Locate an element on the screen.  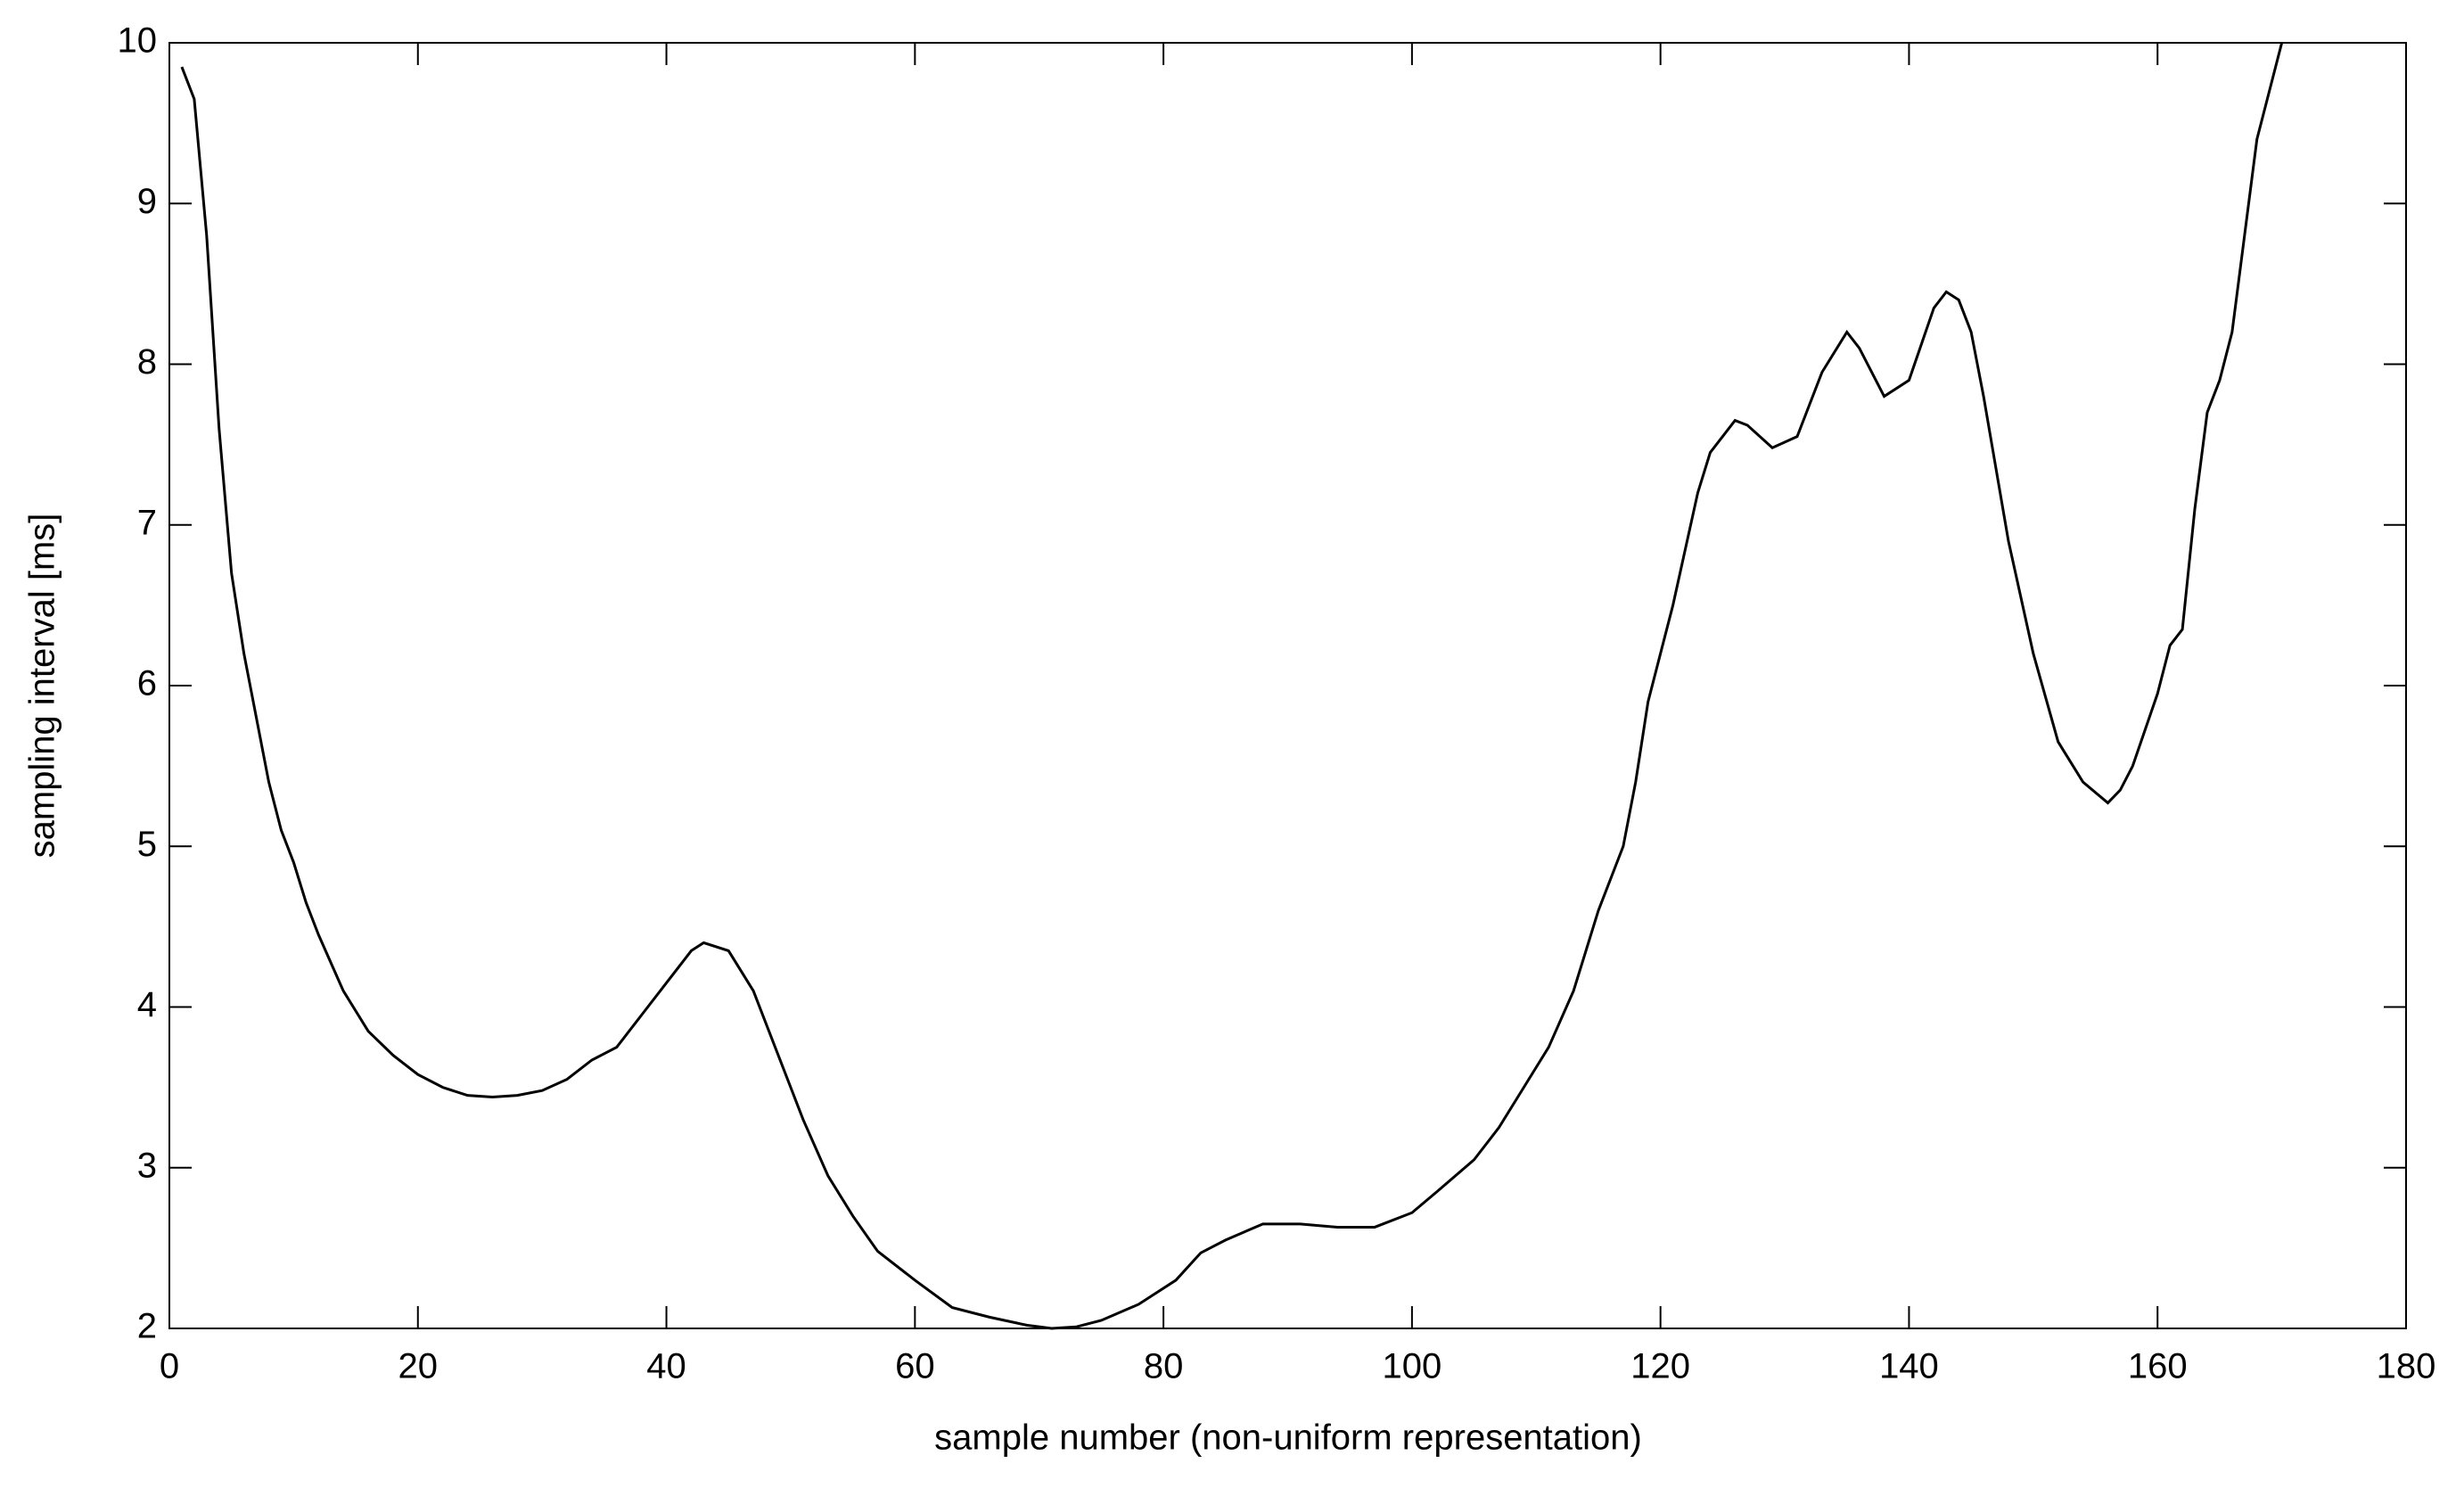
x-tick-label: 120 is located at coordinates (1660, 1366).